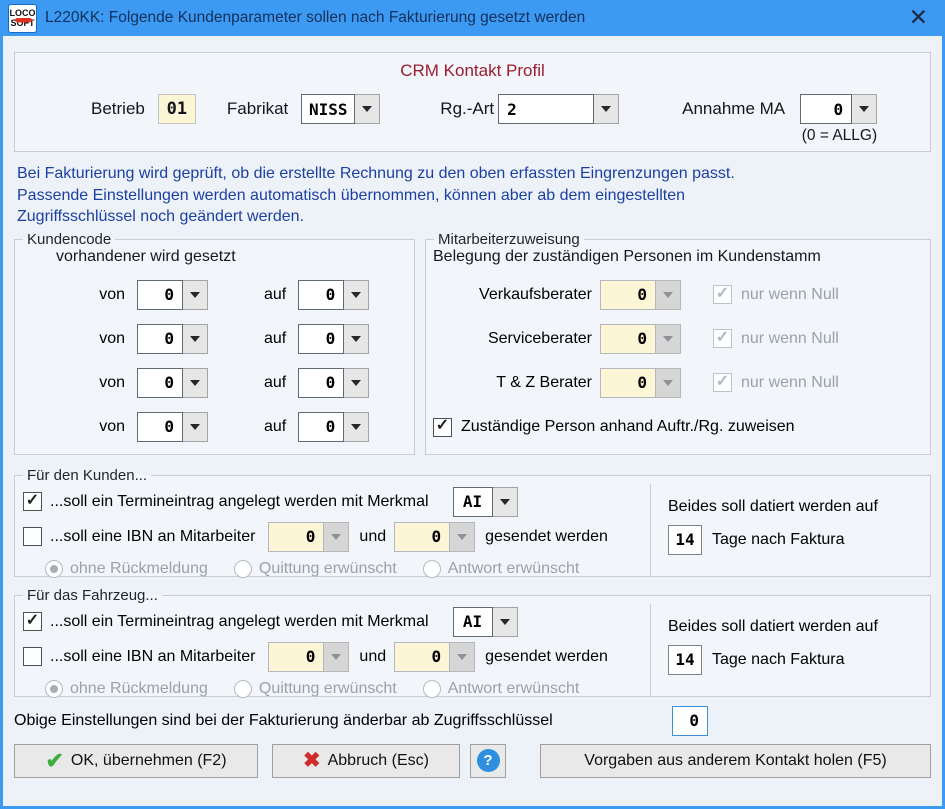 This screenshot has width=945, height=809. I want to click on kunde-merkmal-combobox: AI, so click(485, 501).